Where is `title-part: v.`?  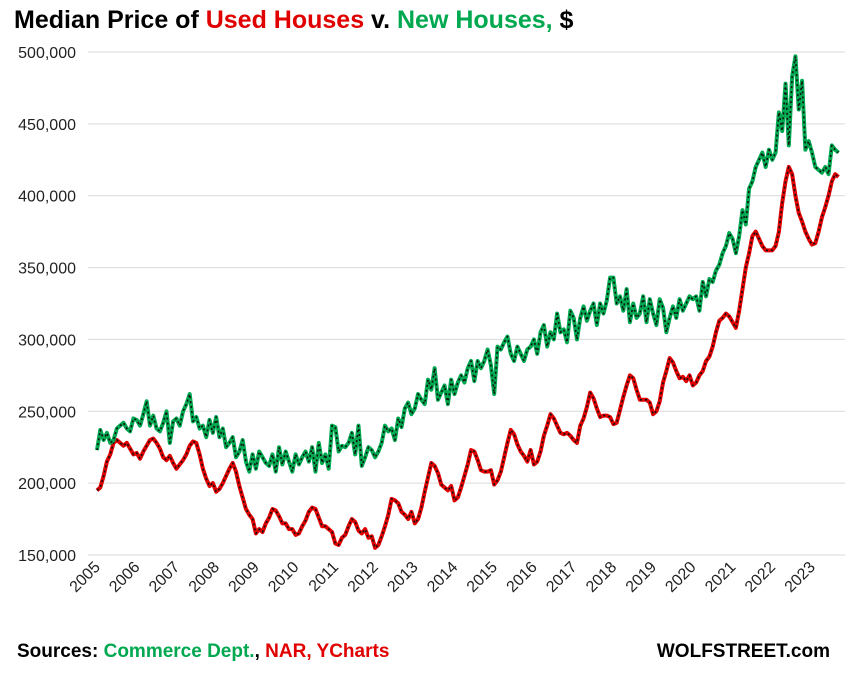 title-part: v. is located at coordinates (380, 20).